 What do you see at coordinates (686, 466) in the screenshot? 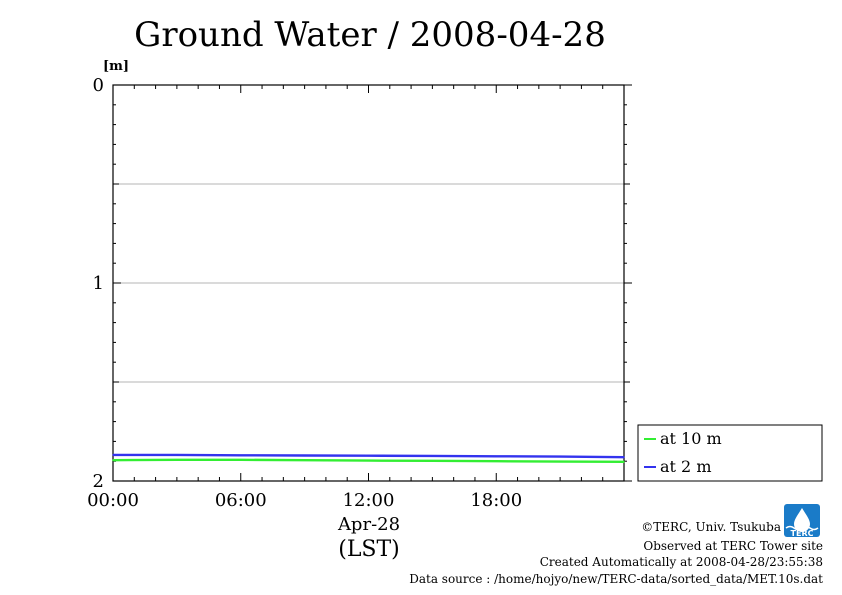
I see `legend-label-2m: at 2 m` at bounding box center [686, 466].